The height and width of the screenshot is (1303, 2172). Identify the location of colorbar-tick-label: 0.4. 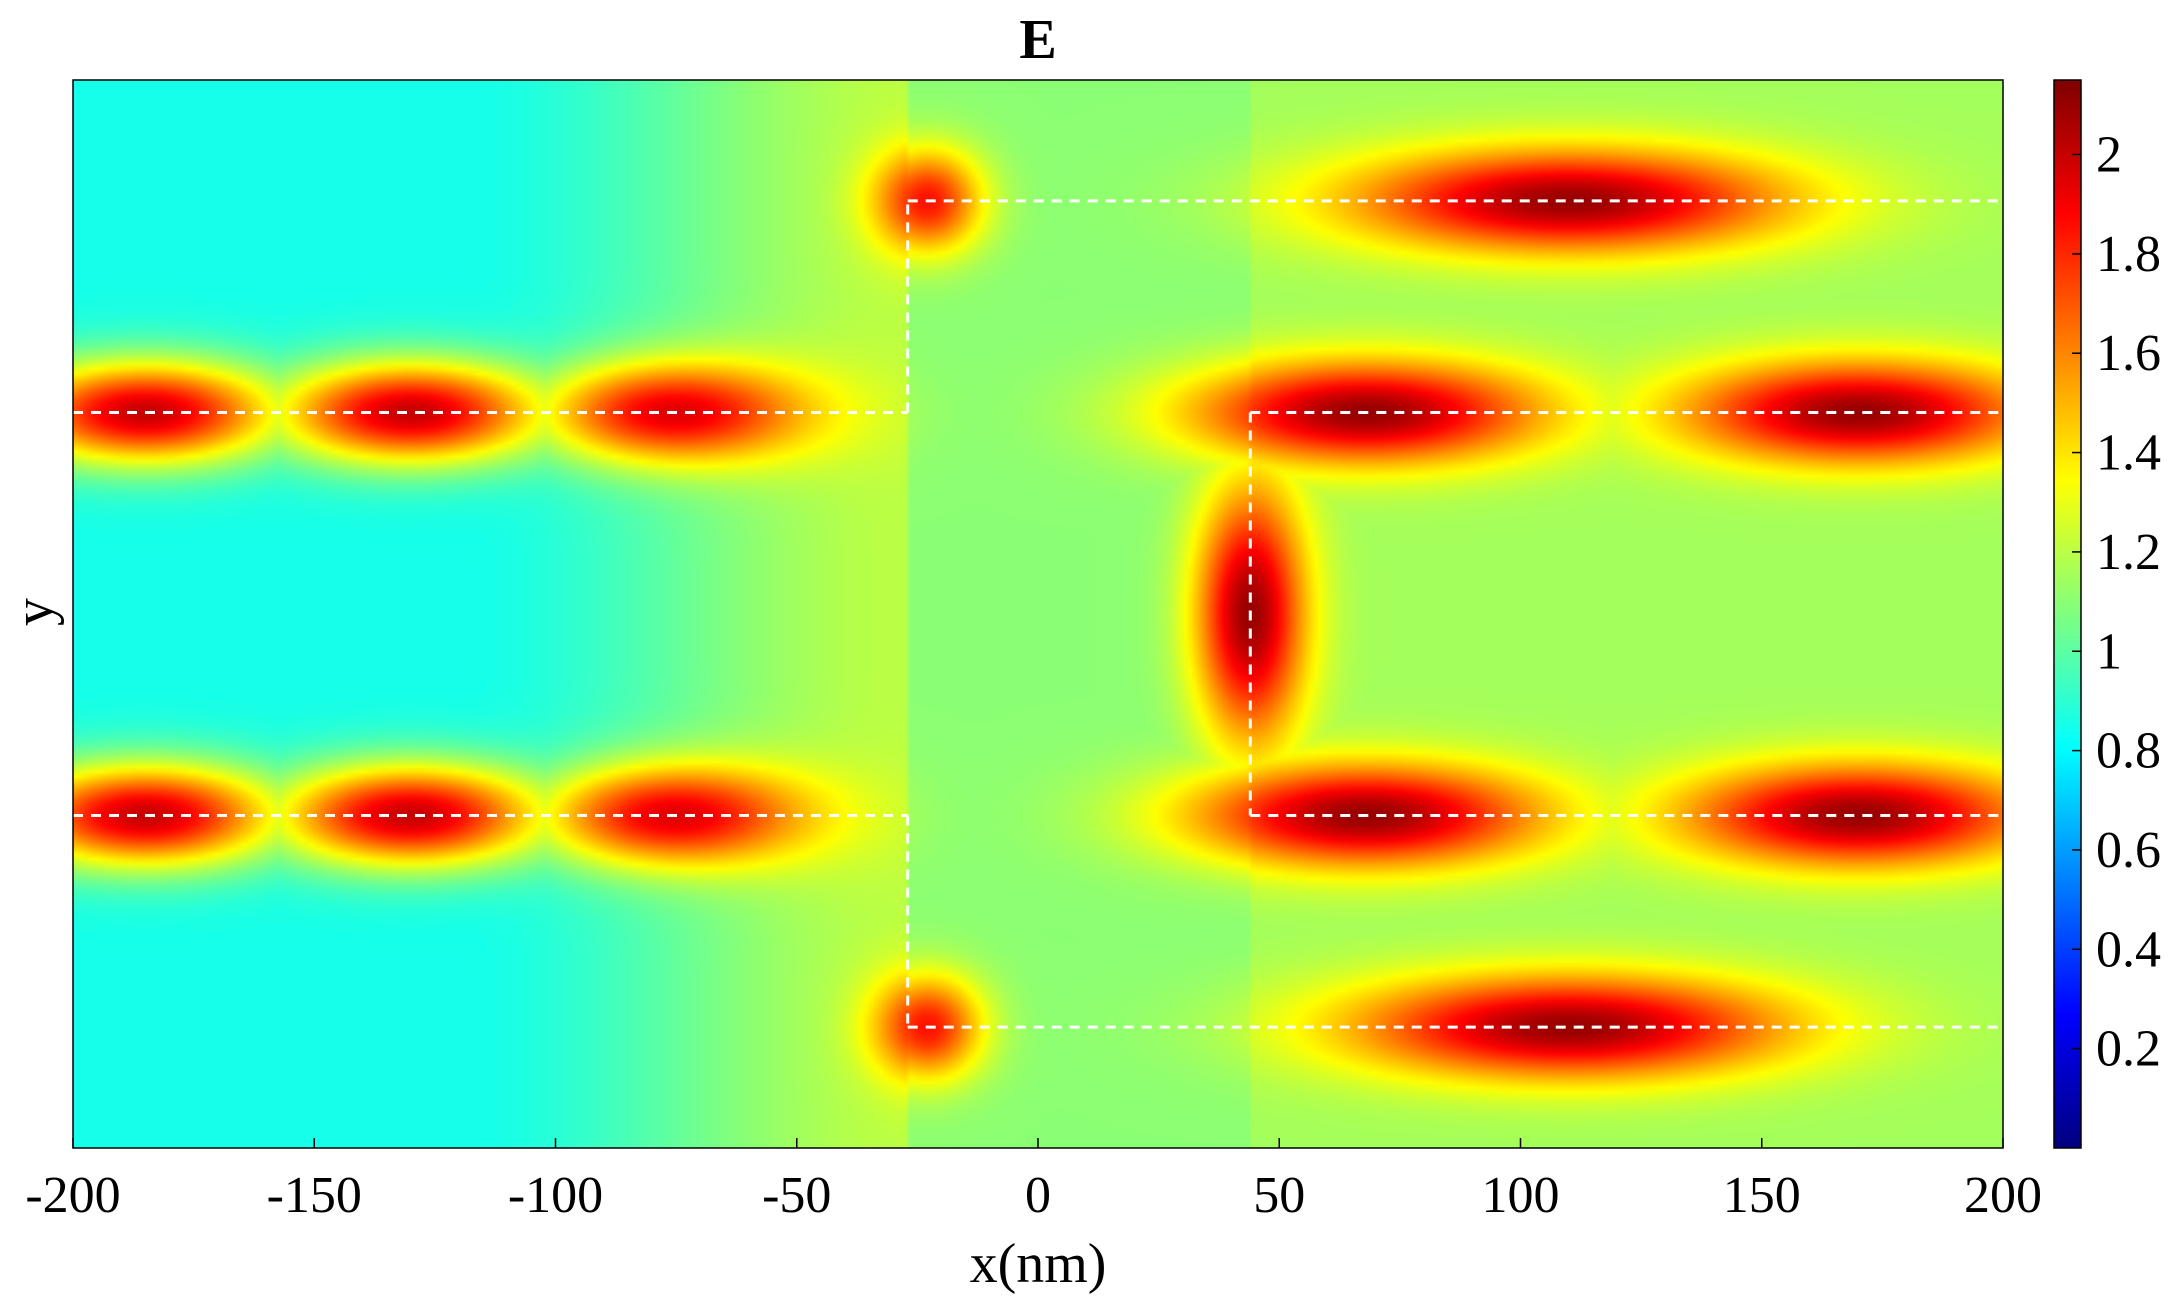
(2128, 949).